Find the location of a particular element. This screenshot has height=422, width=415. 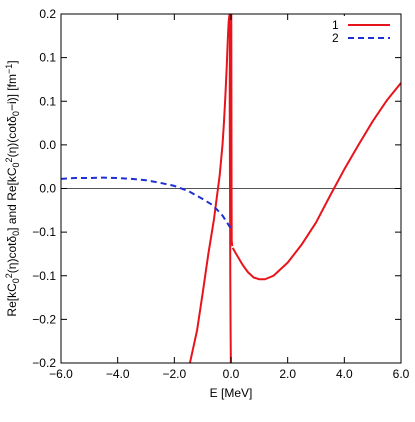

y-axis-label-part: −1 is located at coordinates (9, 69).